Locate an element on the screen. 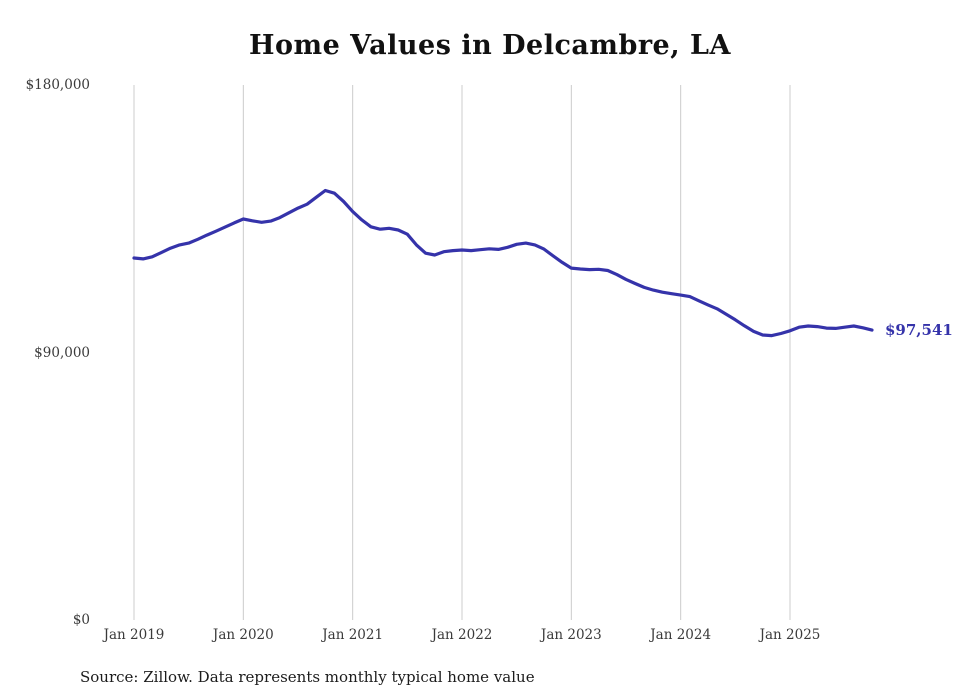 The image size is (980, 699). chart-title: Home Values in Delcambre, LA is located at coordinates (490, 45).